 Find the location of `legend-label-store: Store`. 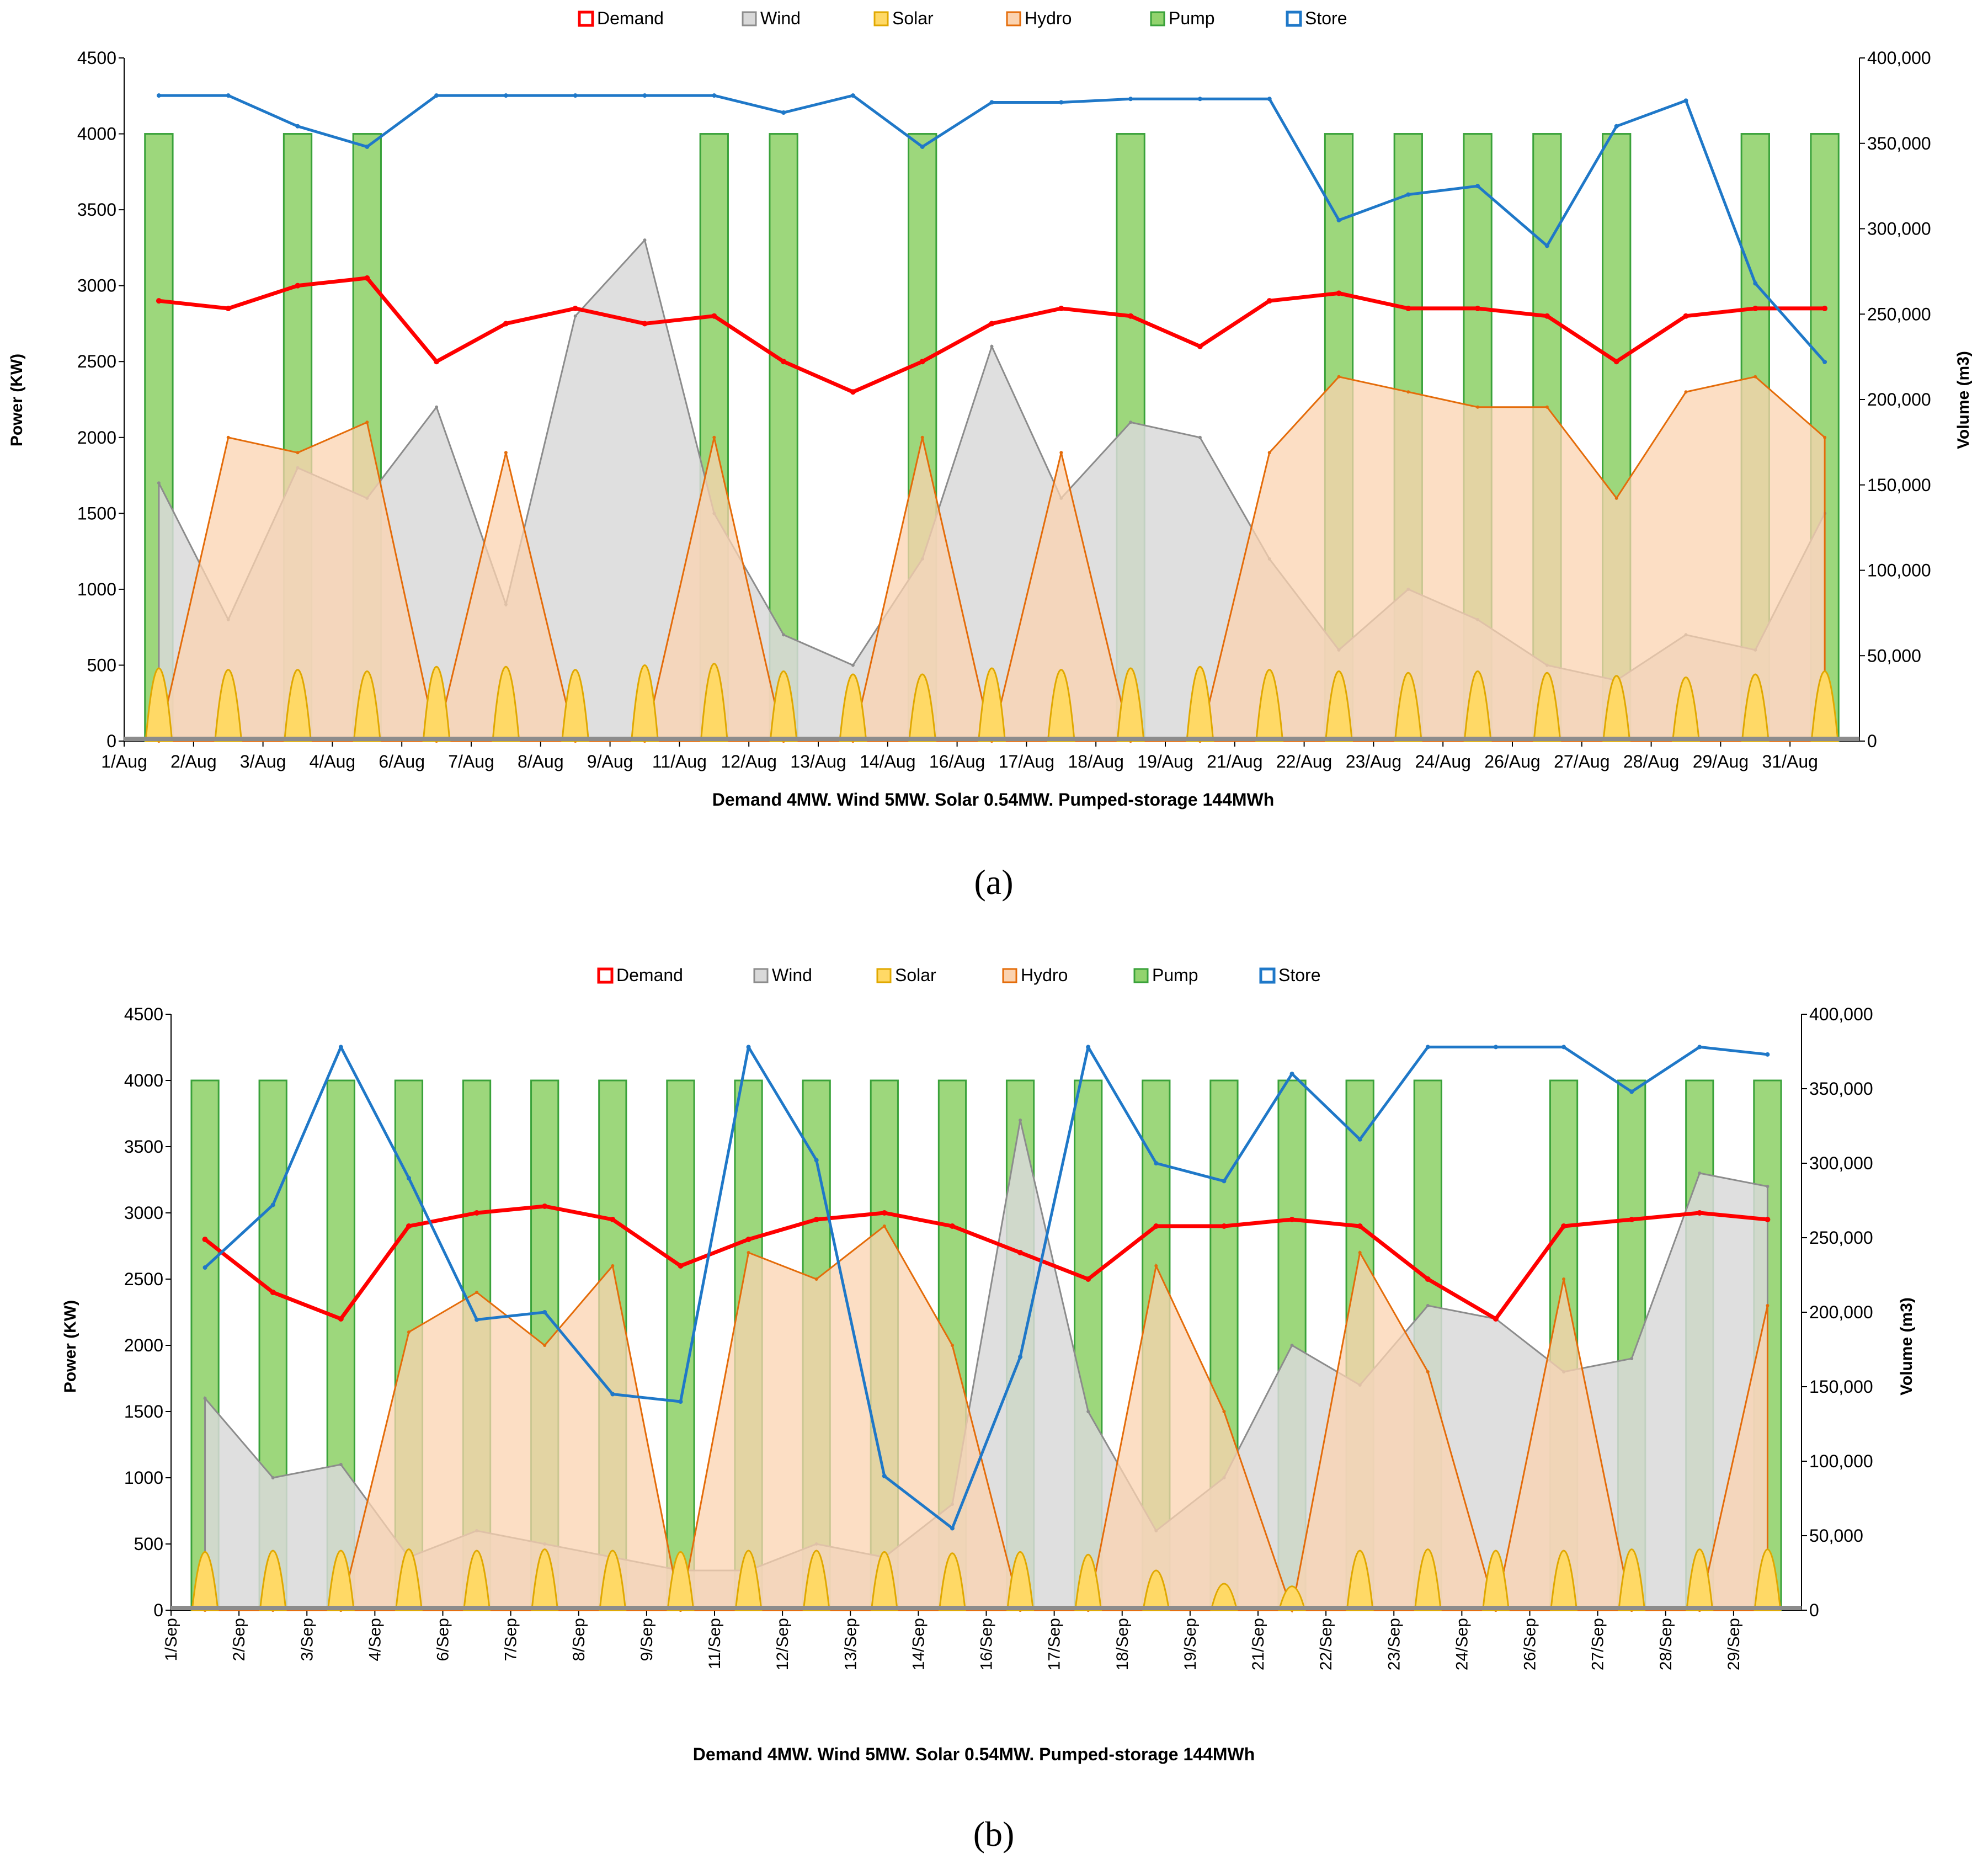

legend-label-store: Store is located at coordinates (1299, 975).